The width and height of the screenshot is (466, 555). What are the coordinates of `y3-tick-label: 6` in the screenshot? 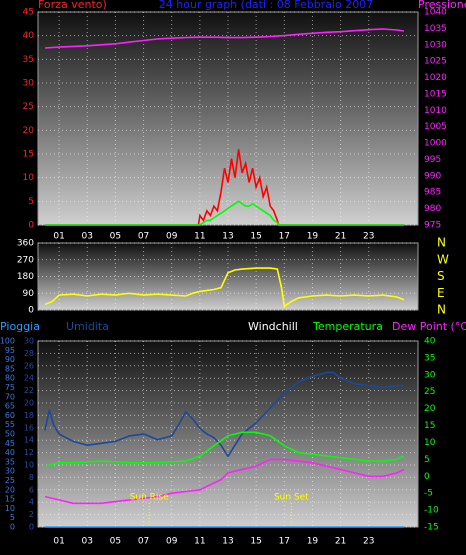 It's located at (31, 489).